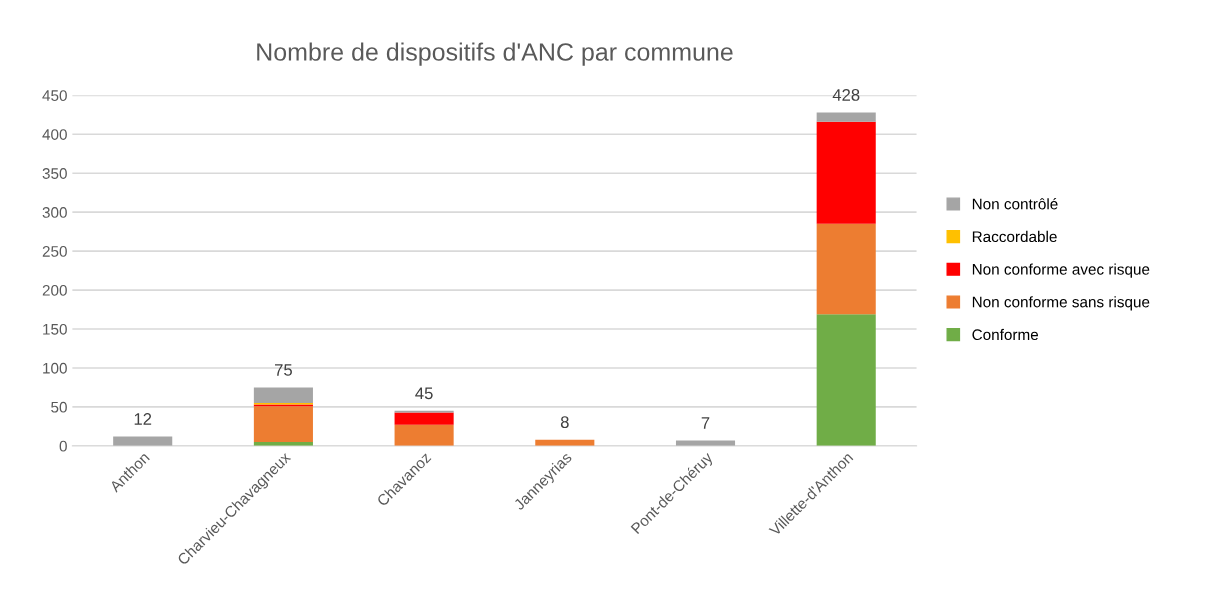 The height and width of the screenshot is (615, 1206). Describe the element at coordinates (54, 212) in the screenshot. I see `y-tick-label: 300` at that location.